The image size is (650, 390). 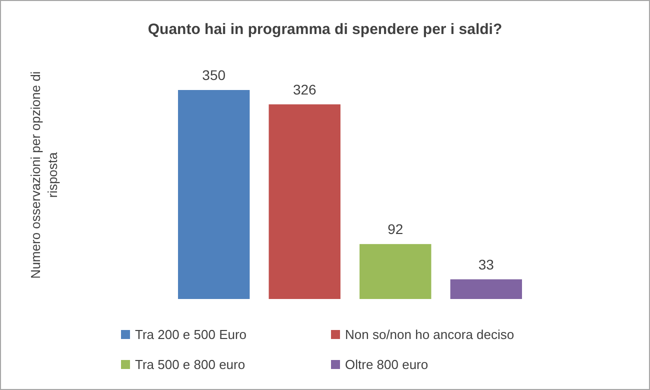 What do you see at coordinates (325, 29) in the screenshot?
I see `chart-title: Quanto hai in programma di spendere per i saldi?` at bounding box center [325, 29].